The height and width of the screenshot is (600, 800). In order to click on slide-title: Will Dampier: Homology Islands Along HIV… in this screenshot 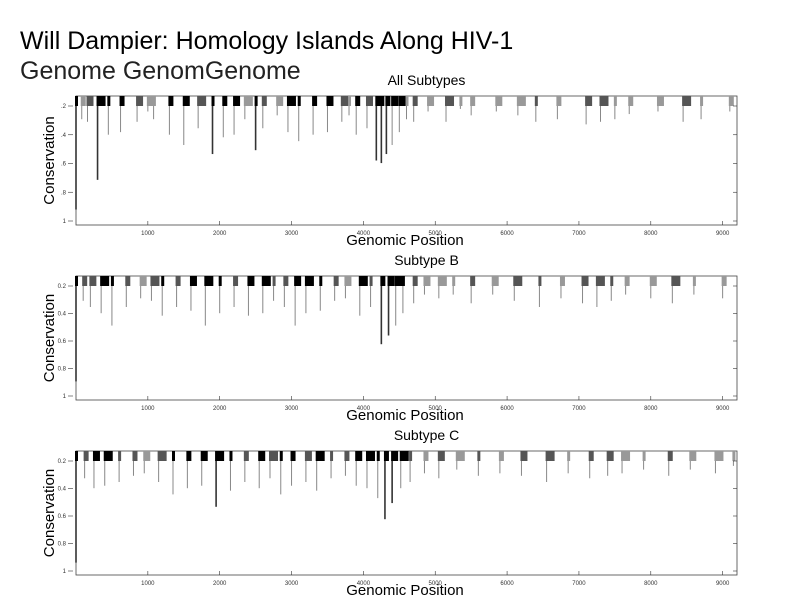, I will do `click(267, 41)`.